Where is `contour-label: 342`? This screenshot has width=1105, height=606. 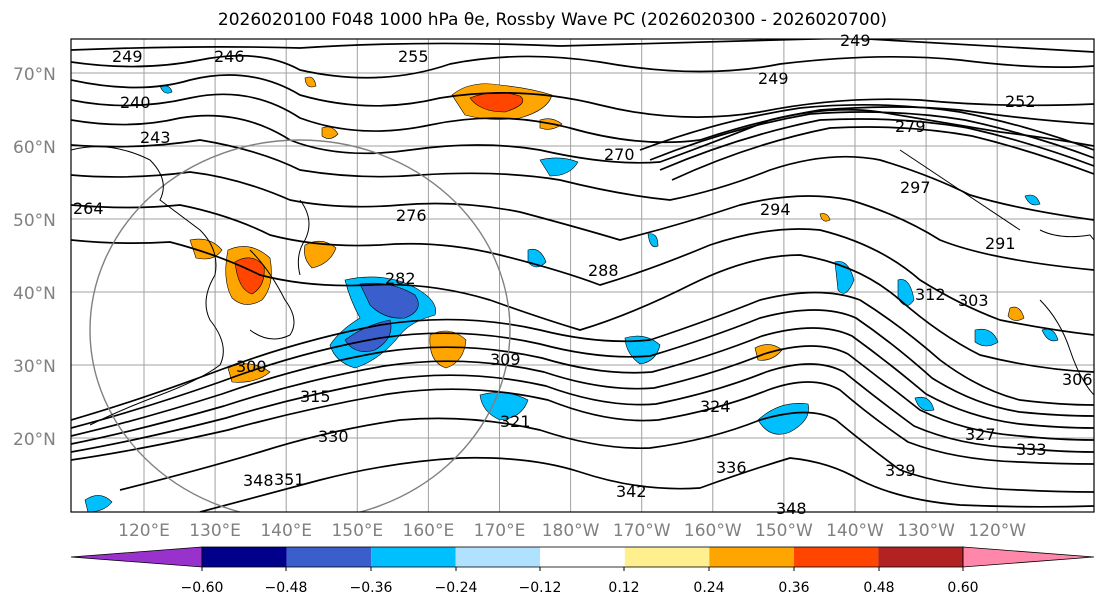 contour-label: 342 is located at coordinates (631, 491).